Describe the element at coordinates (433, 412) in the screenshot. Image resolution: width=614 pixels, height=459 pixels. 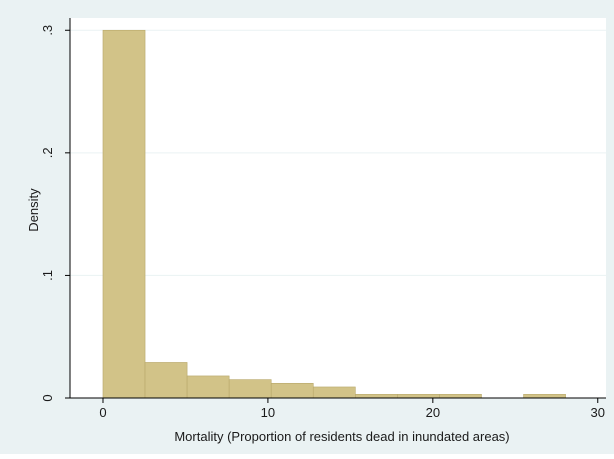
I see `x-tick-label: 20` at that location.